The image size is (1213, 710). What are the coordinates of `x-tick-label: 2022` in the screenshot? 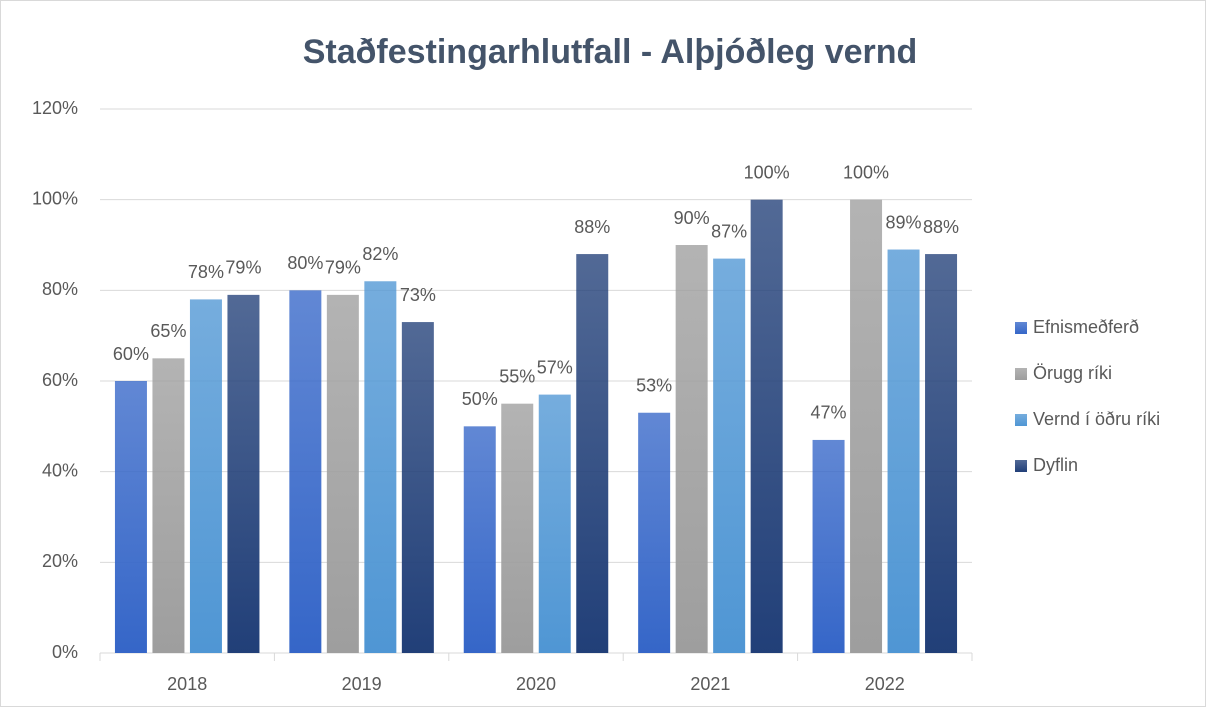 It's located at (885, 684).